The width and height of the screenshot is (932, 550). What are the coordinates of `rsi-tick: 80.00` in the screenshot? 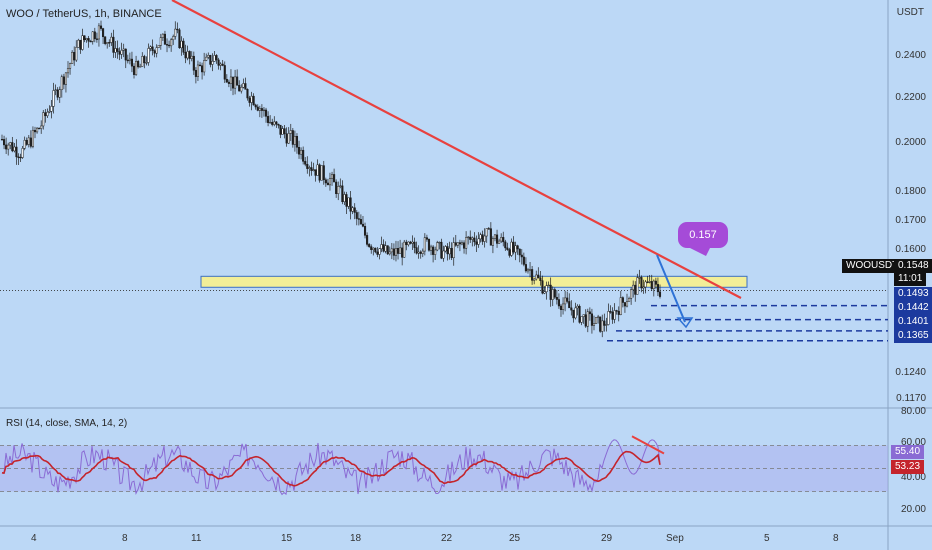 It's located at (913, 411).